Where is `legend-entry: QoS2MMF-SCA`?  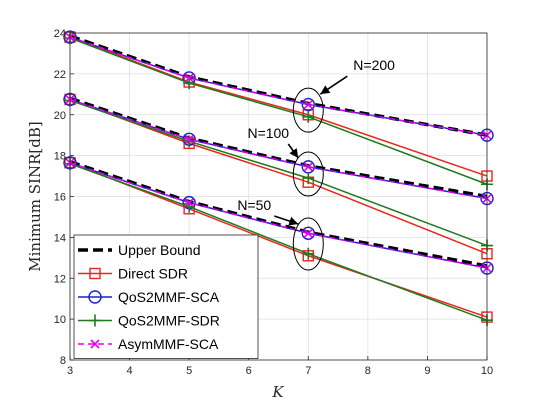 legend-entry: QoS2MMF-SCA is located at coordinates (149, 297).